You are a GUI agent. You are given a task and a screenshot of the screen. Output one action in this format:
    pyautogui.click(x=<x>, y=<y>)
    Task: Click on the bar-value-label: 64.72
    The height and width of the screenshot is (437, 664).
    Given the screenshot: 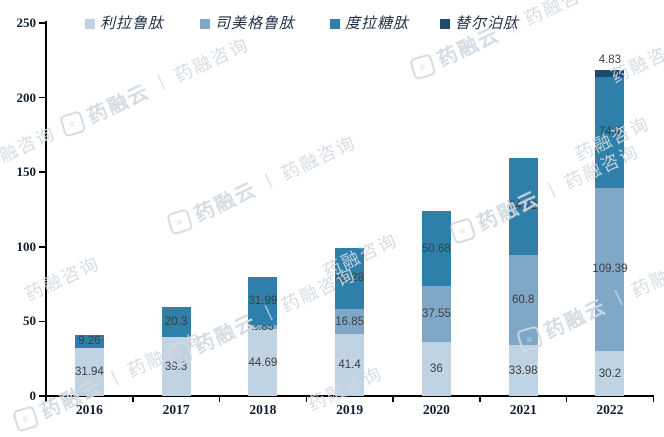 What is the action you would take?
    pyautogui.click(x=523, y=206)
    